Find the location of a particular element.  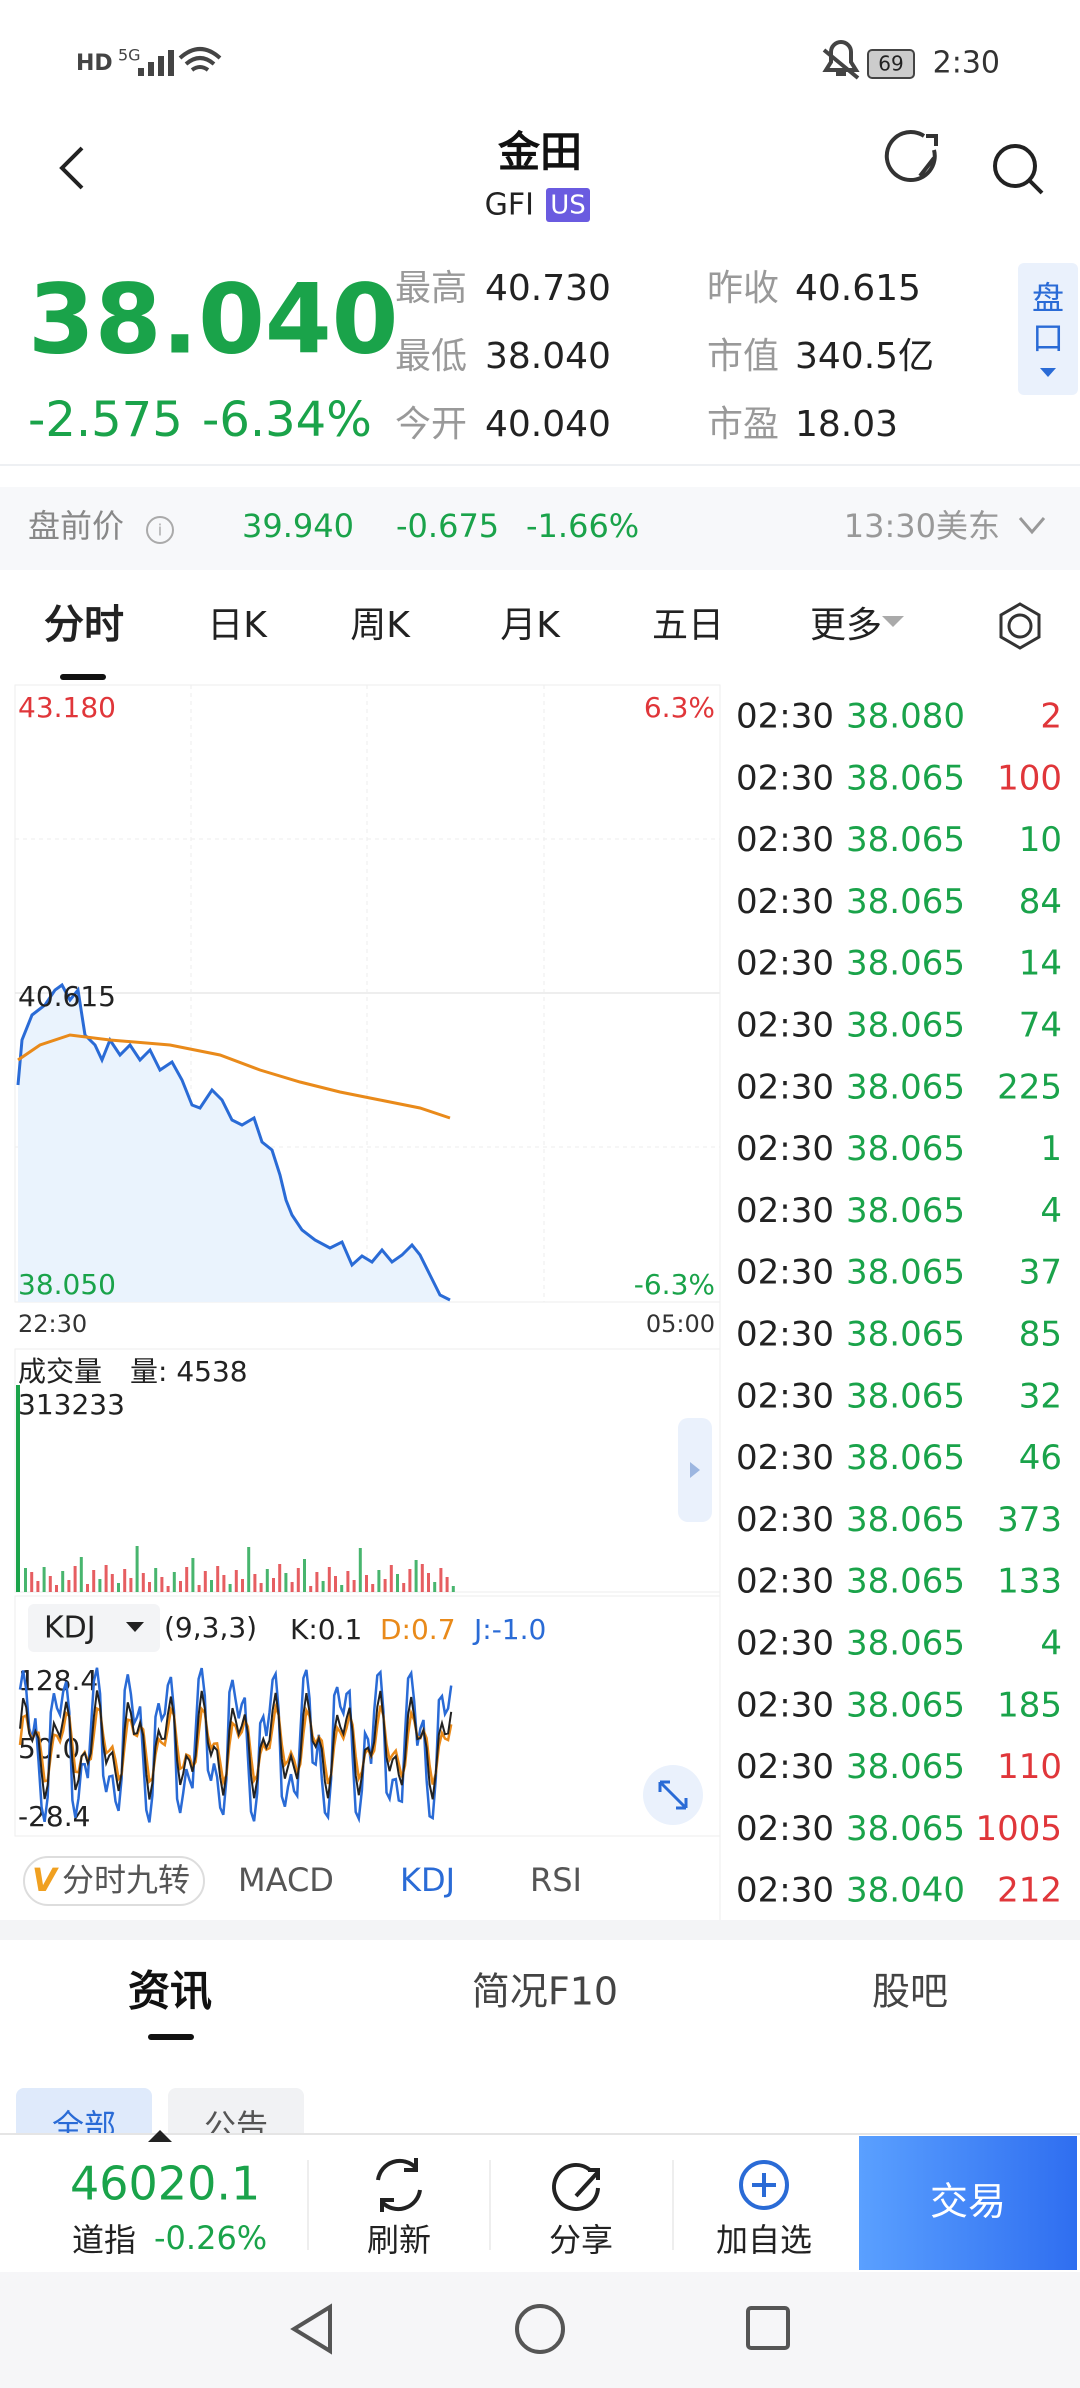

news-tab: 资讯 is located at coordinates (170, 1991).